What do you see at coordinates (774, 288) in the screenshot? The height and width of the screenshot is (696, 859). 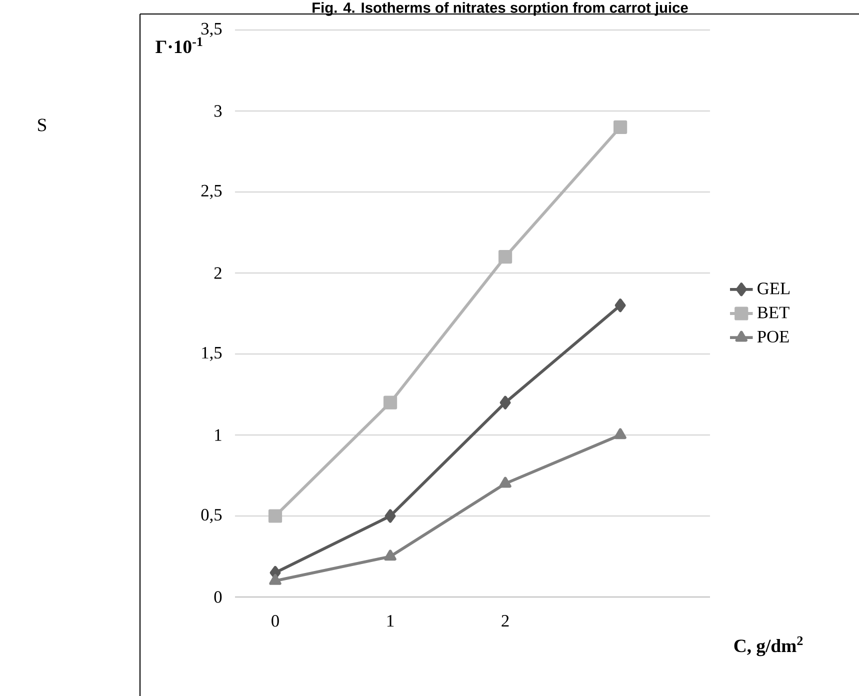 I see `legend-label: GEL` at bounding box center [774, 288].